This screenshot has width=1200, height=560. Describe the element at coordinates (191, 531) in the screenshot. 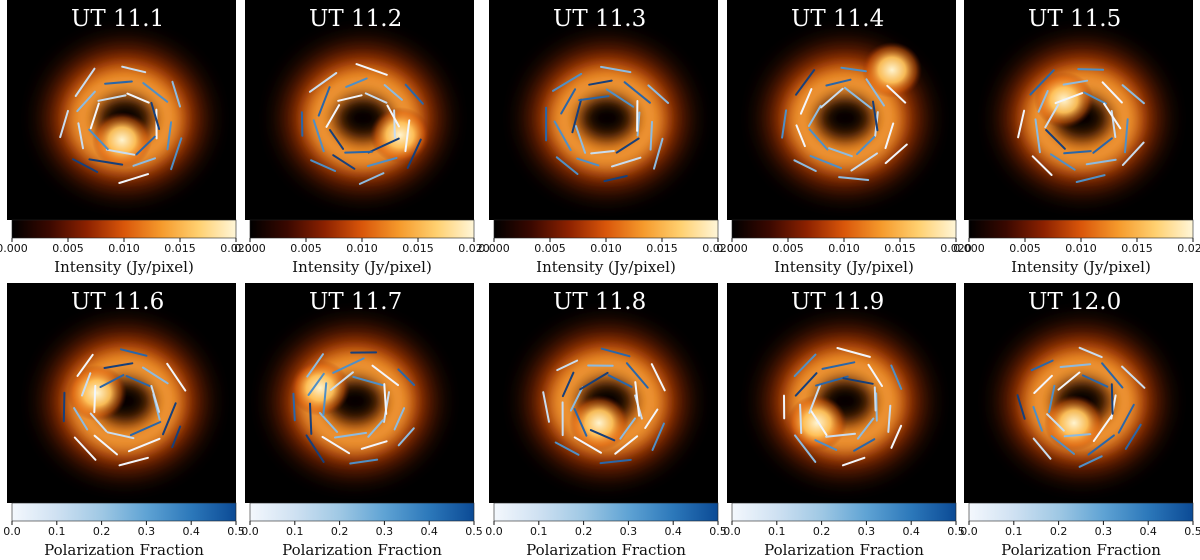

I see `colorbar-tick-label: 0.4` at that location.